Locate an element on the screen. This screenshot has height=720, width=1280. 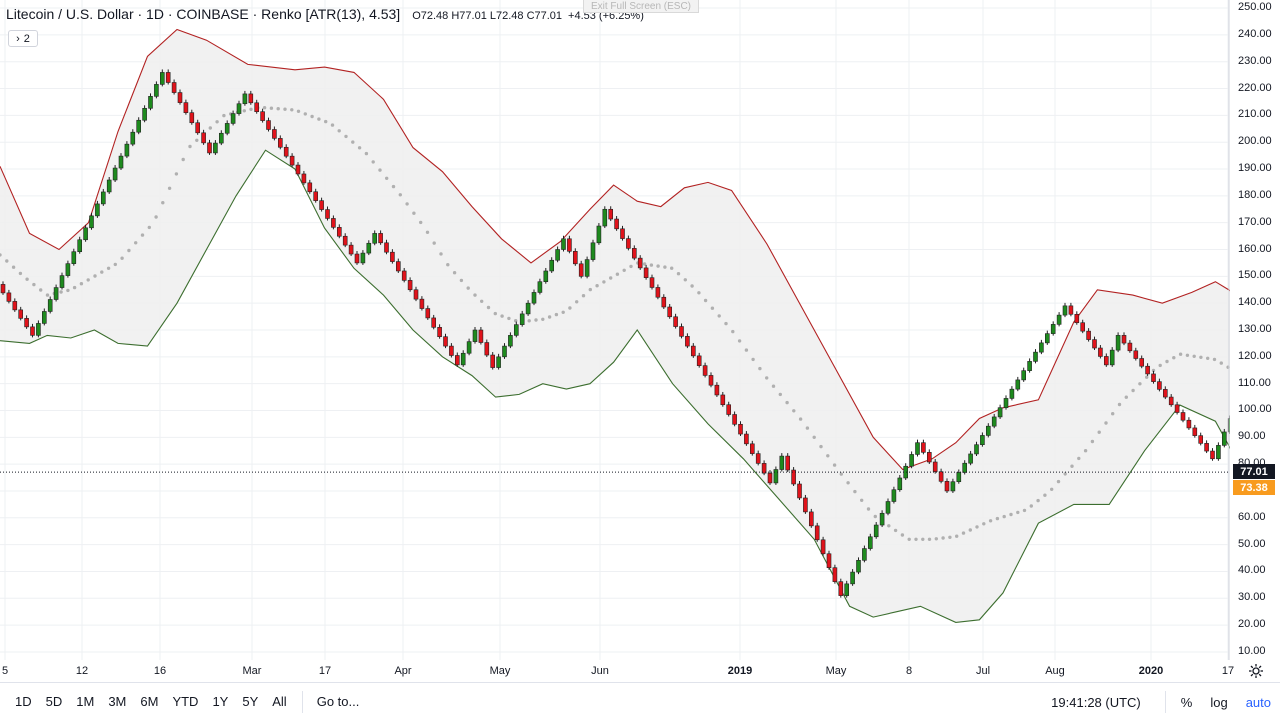
time-axis-label: 8 is located at coordinates (909, 671).